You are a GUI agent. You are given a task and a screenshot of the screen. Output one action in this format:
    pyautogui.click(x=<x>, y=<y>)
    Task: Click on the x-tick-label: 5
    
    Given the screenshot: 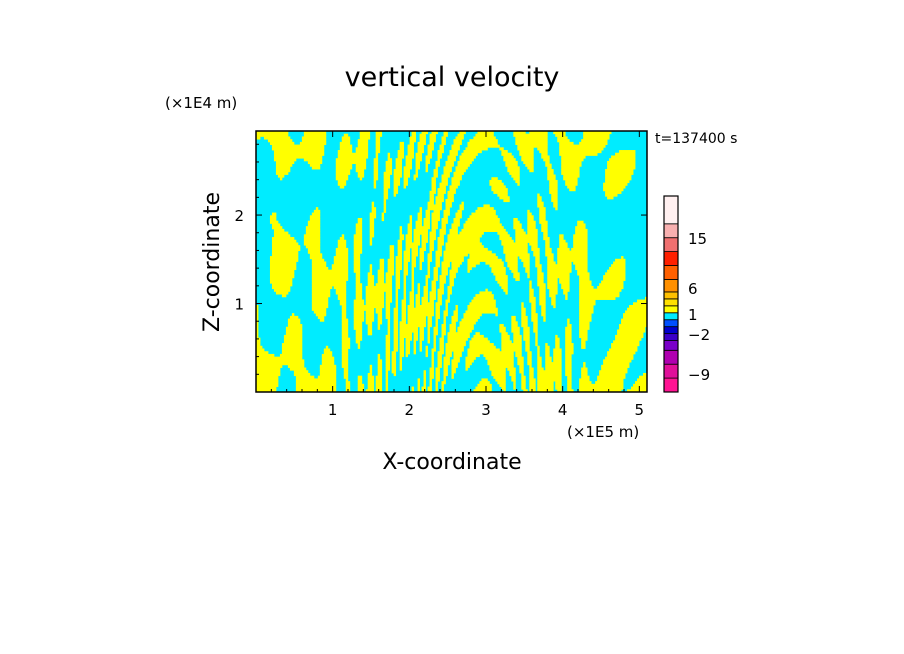 What is the action you would take?
    pyautogui.click(x=640, y=410)
    